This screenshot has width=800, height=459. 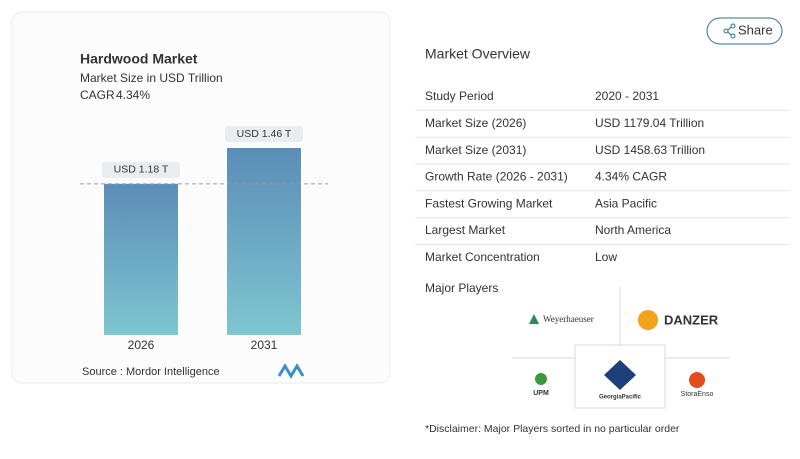 I want to click on x-tick-label: 2031, so click(x=264, y=345).